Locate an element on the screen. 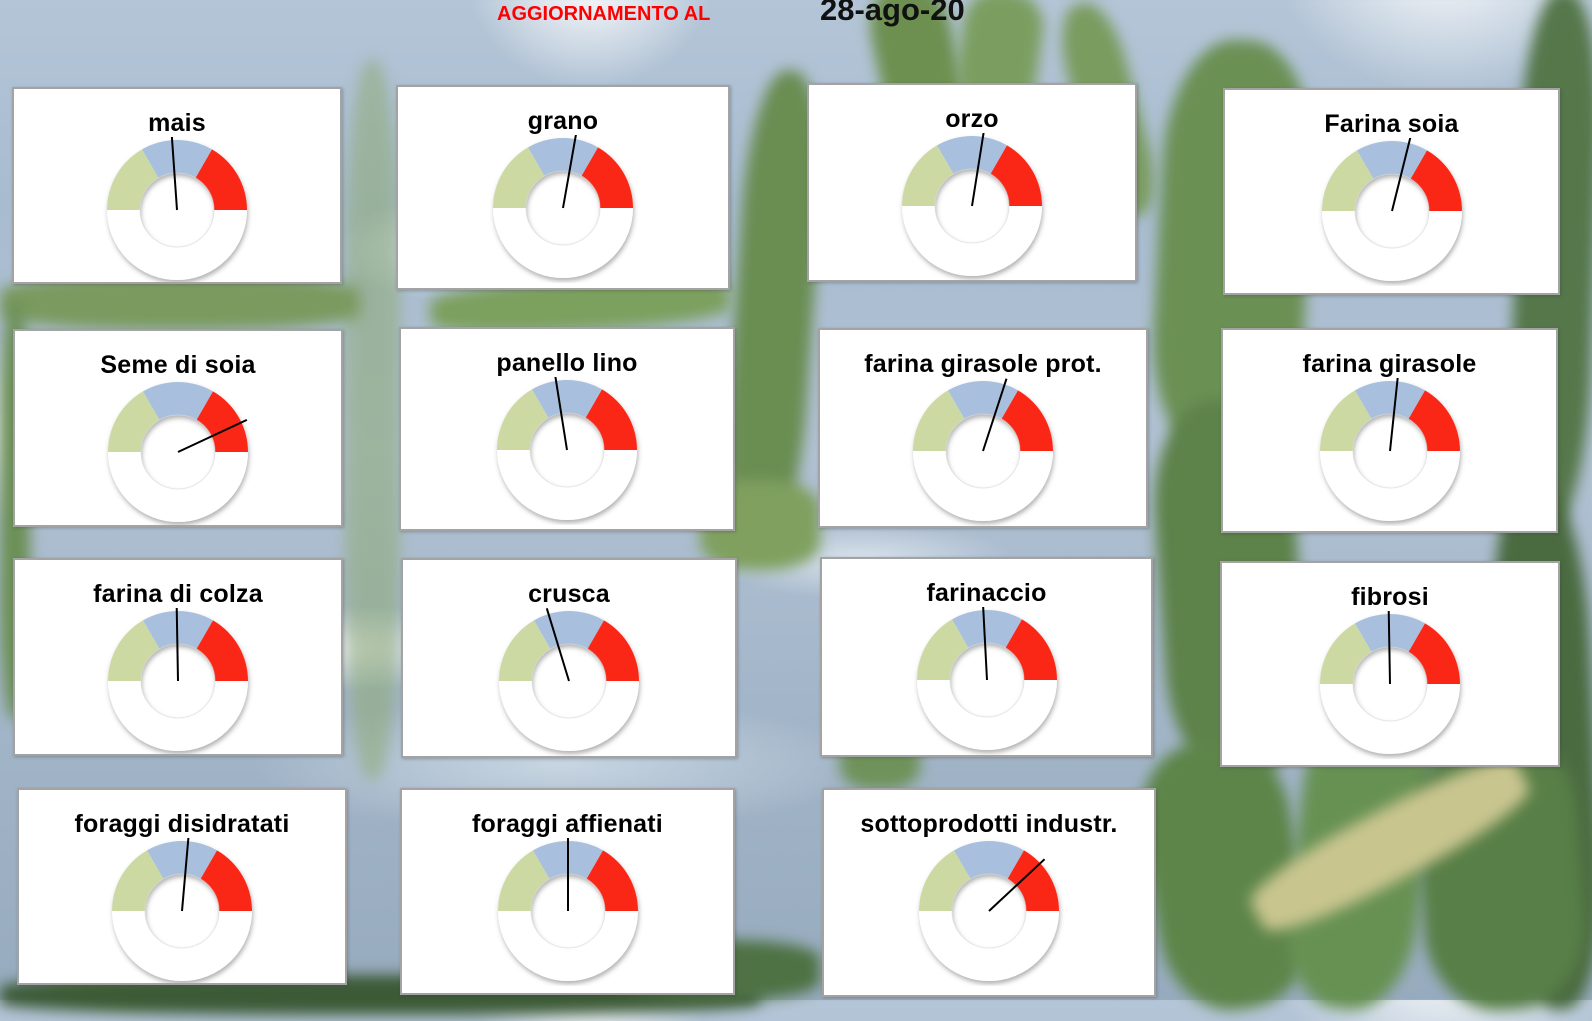 The height and width of the screenshot is (1021, 1592). gauge-card-farina-girasole: farina girasole is located at coordinates (1389, 430).